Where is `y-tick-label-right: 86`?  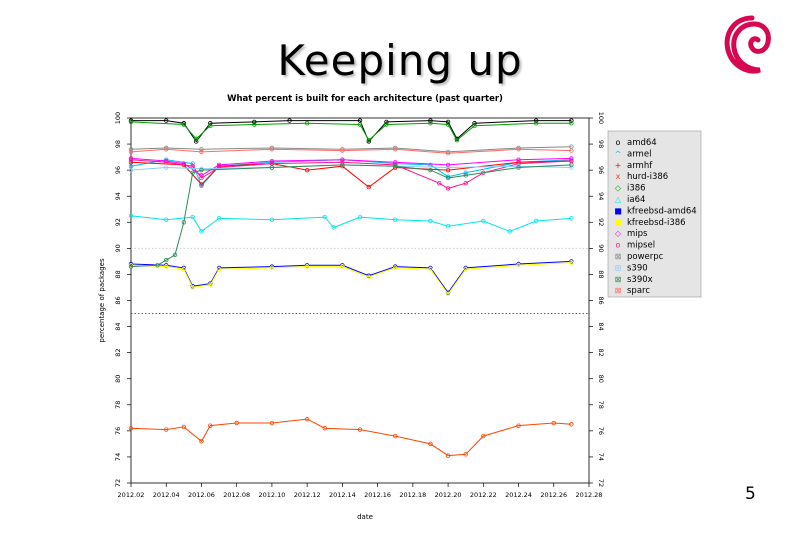
y-tick-label-right: 86 is located at coordinates (601, 300).